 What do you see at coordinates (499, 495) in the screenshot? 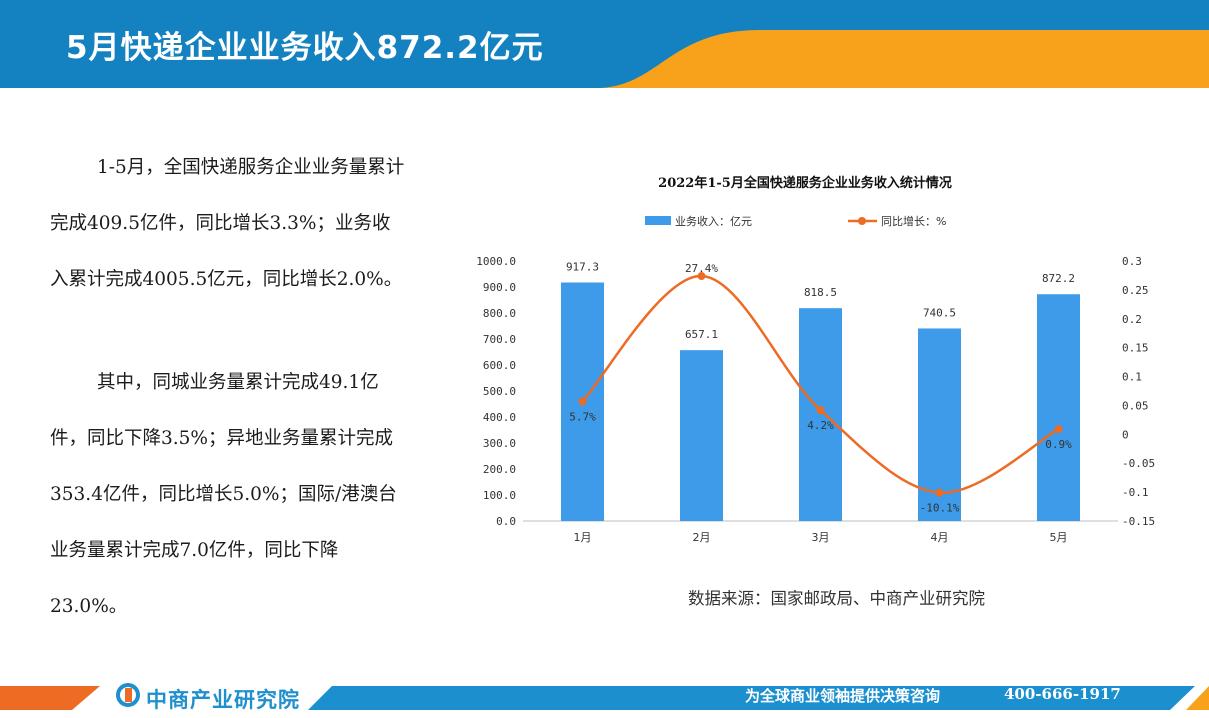
I see `y-left-tick-label: 100.0` at bounding box center [499, 495].